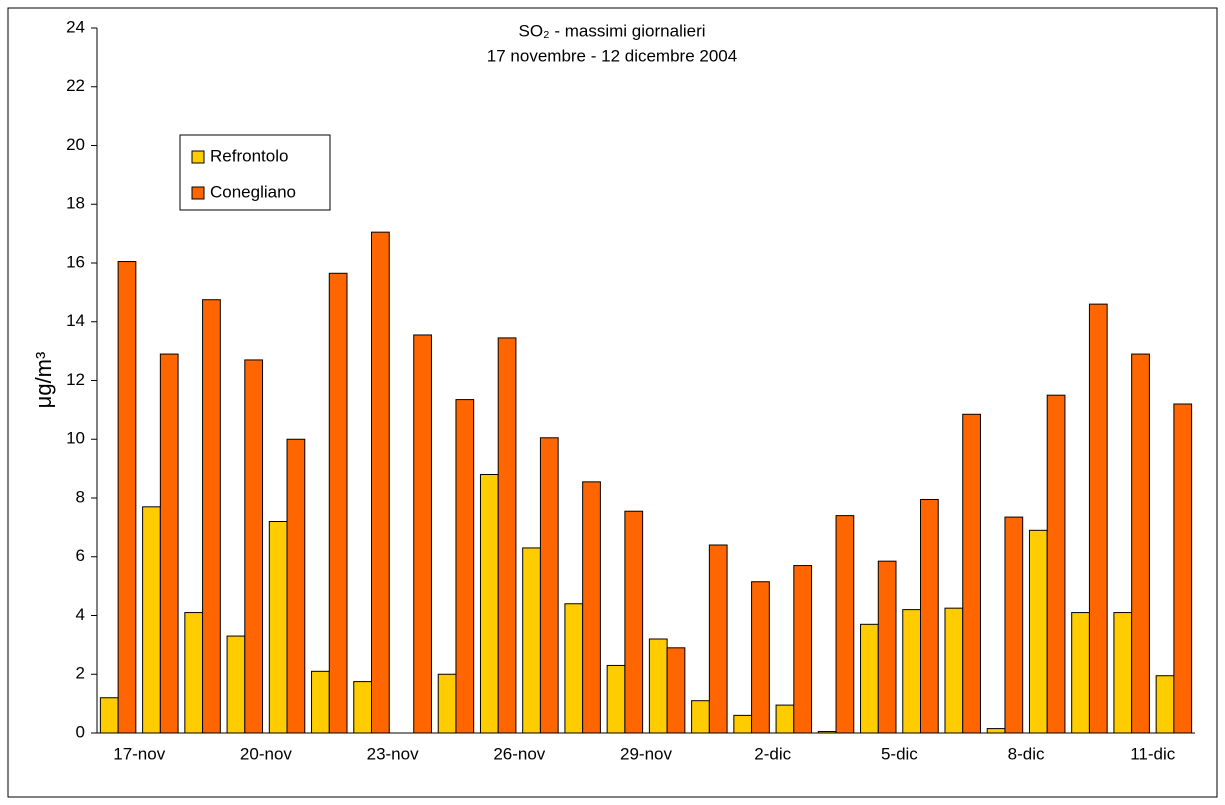 The height and width of the screenshot is (805, 1225). Describe the element at coordinates (43, 380) in the screenshot. I see `y-axis-label: μg/m³` at that location.